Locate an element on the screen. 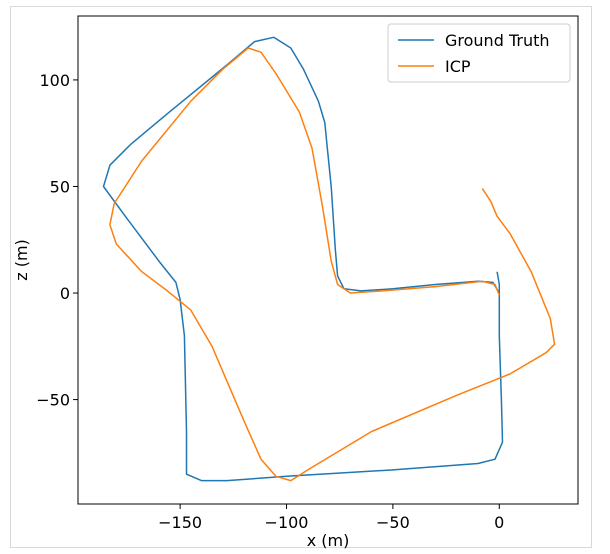 The image size is (610, 554). legend-label-ground-truth: Ground Truth is located at coordinates (497, 40).